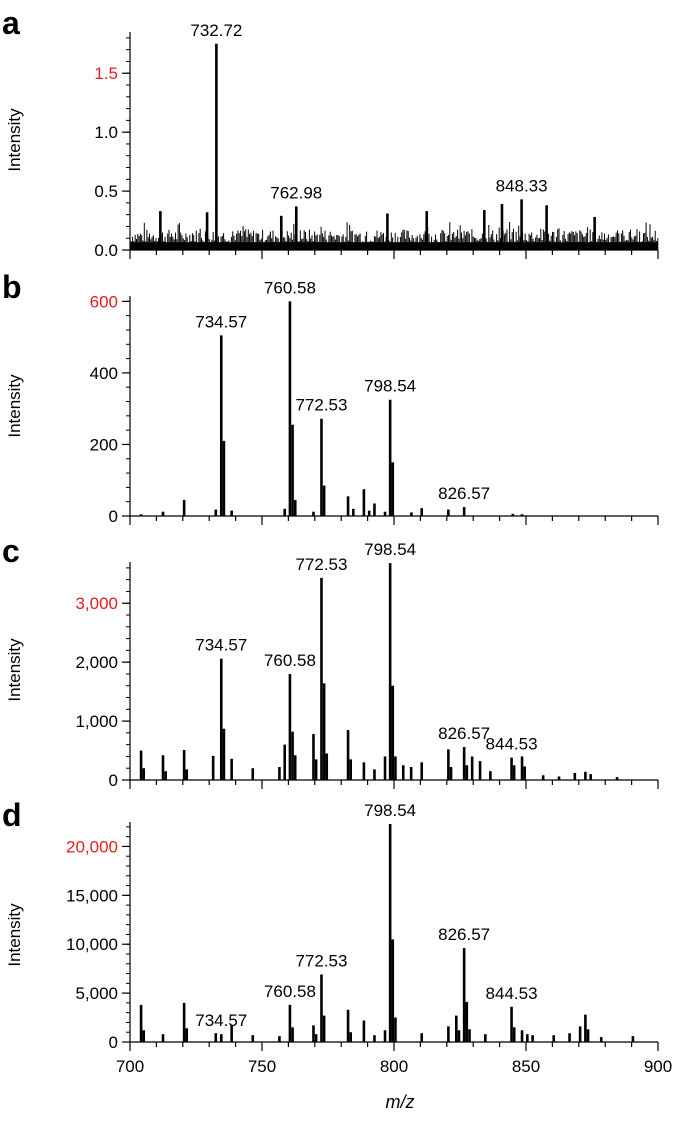  Describe the element at coordinates (96, 721) in the screenshot. I see `y-tick-label: 1,000` at that location.